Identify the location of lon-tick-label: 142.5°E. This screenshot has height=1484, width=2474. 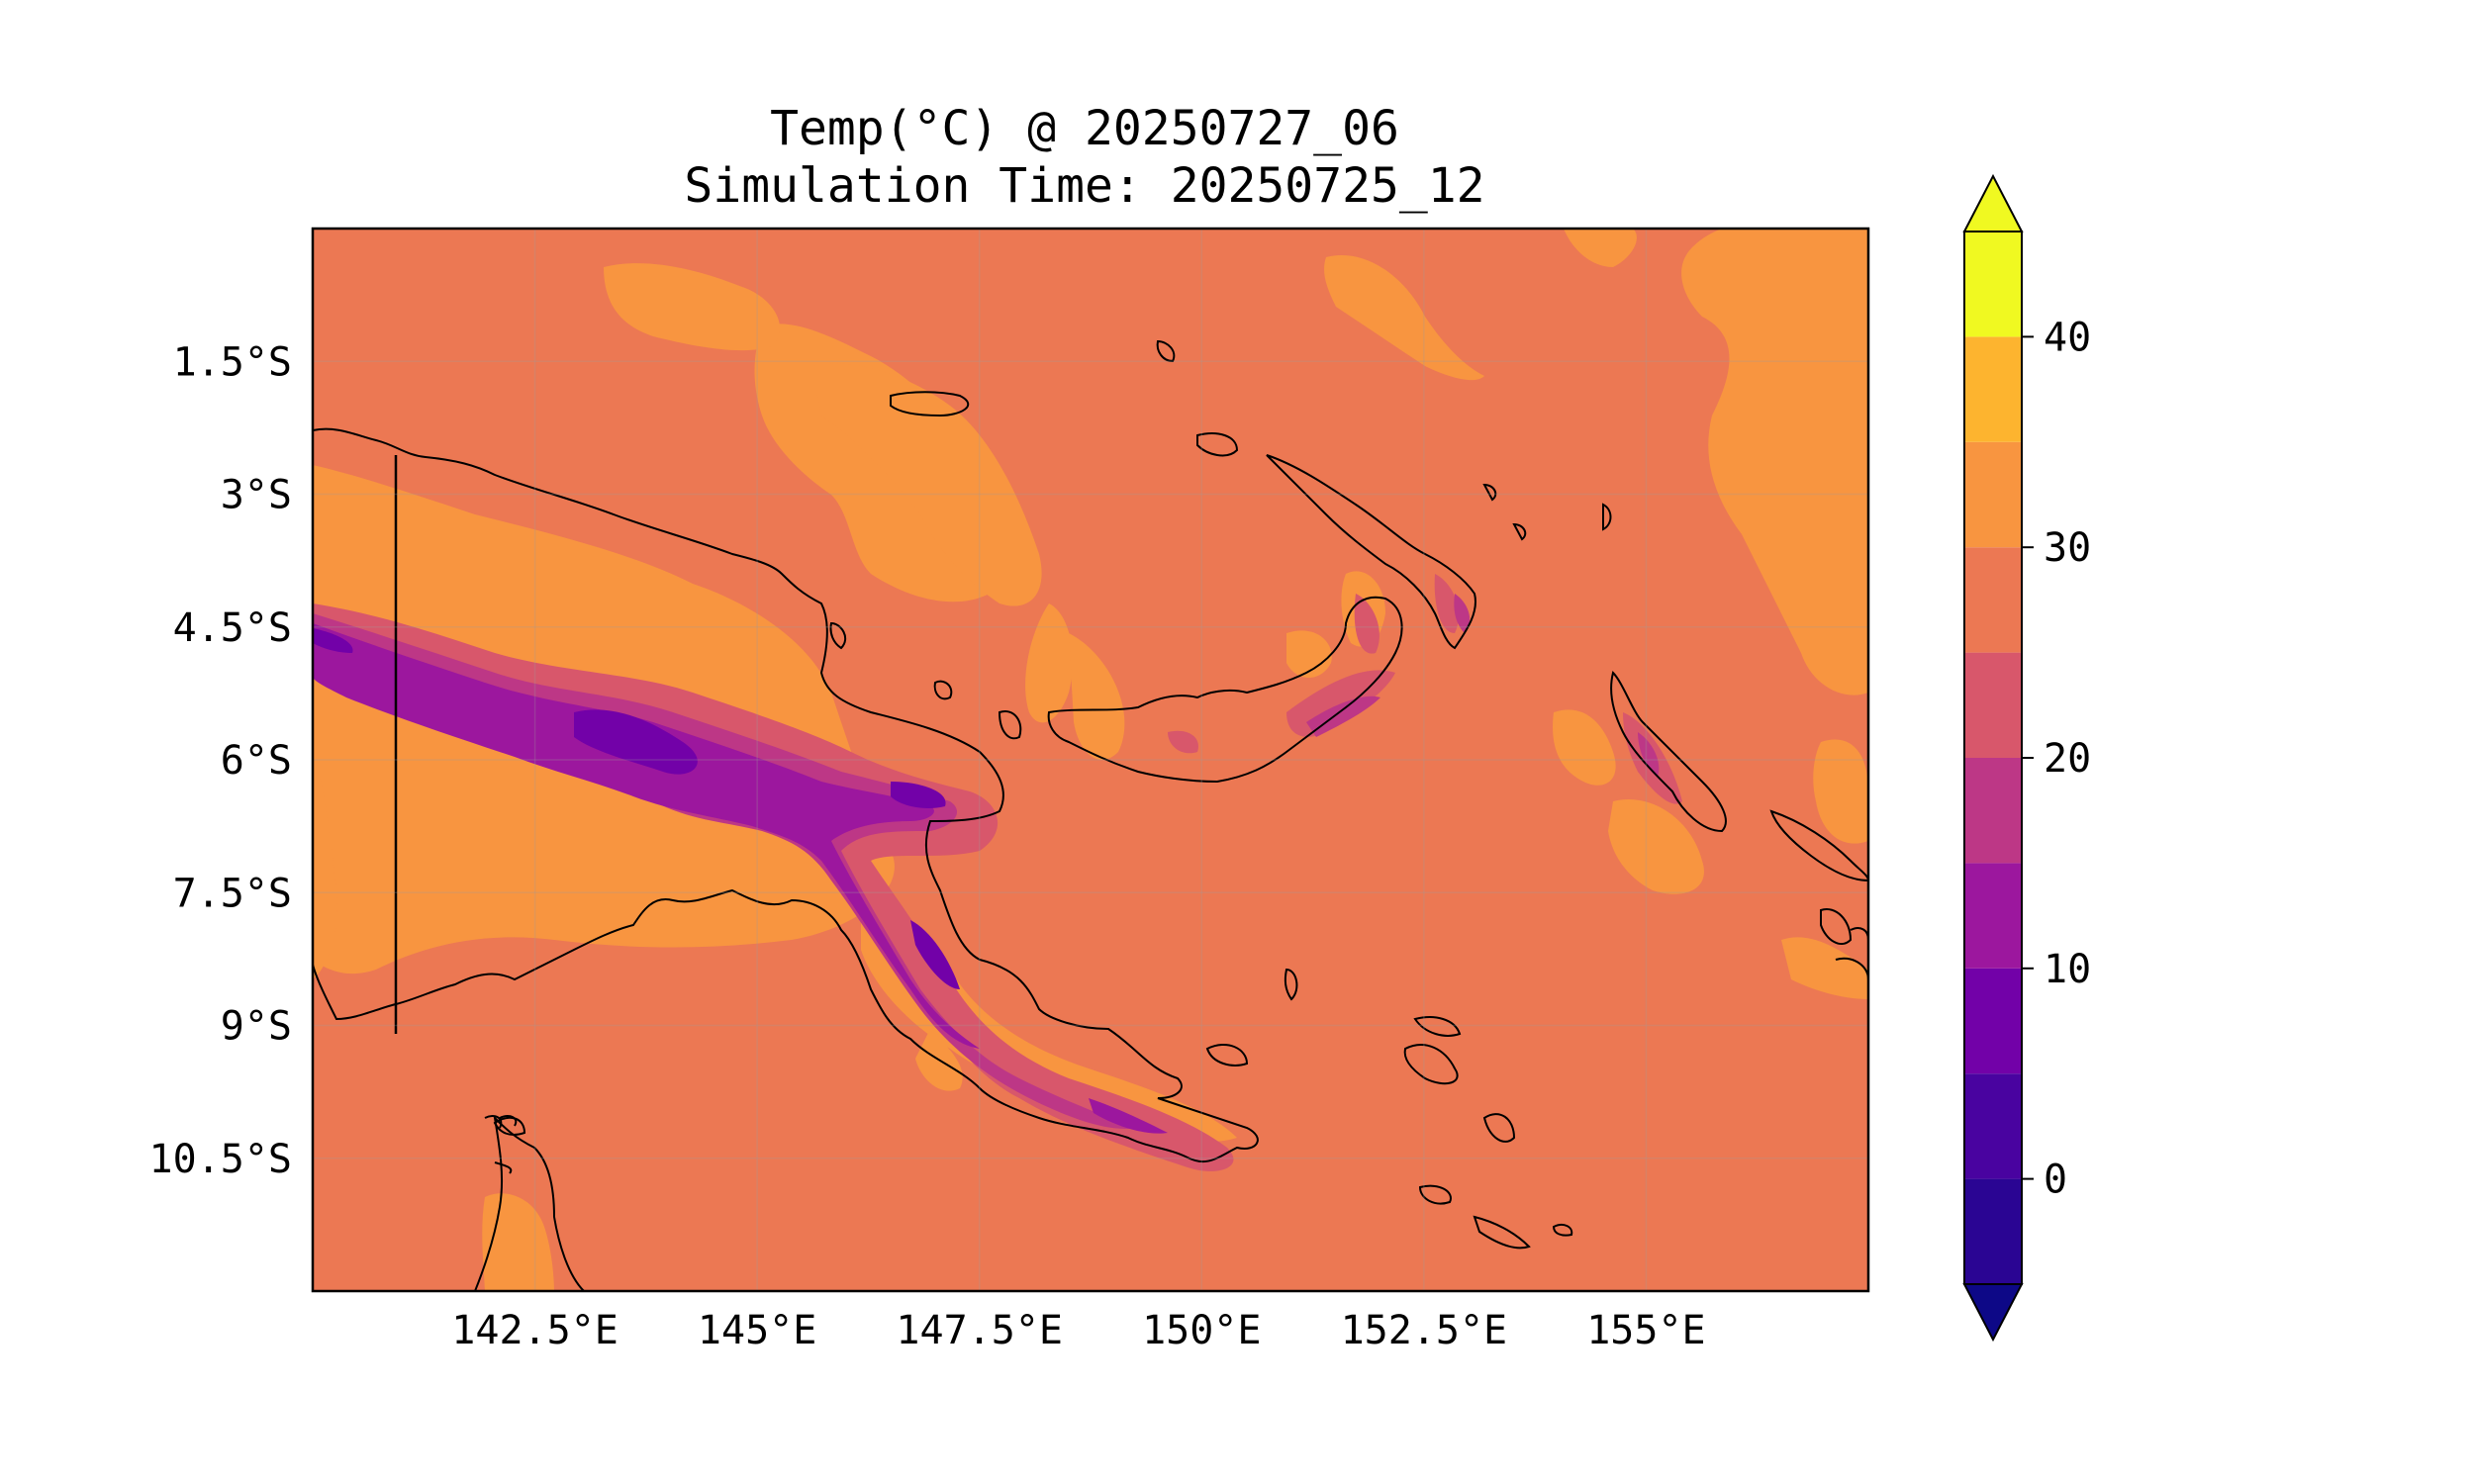
(535, 1330).